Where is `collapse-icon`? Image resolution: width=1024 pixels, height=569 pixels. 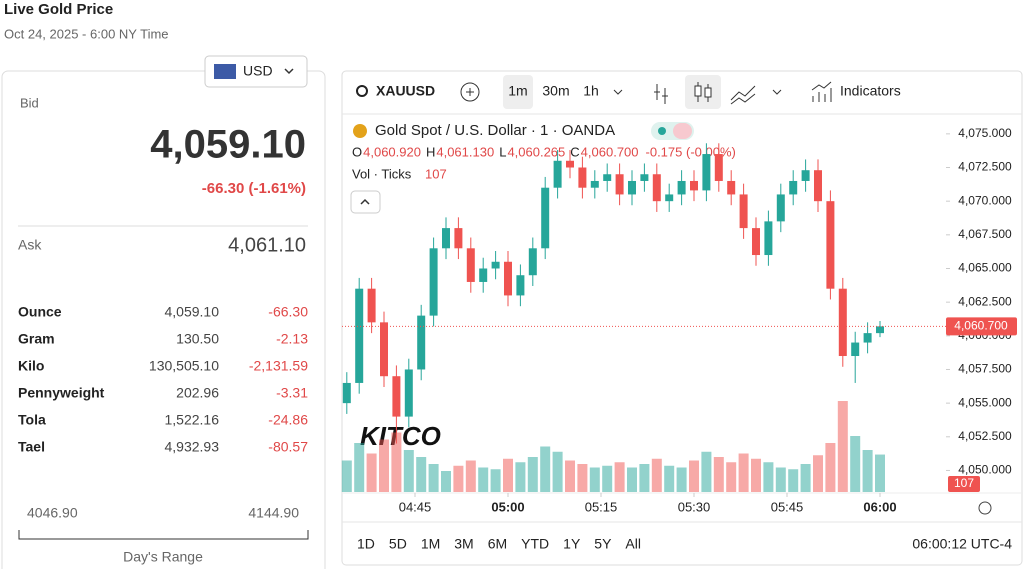
collapse-icon is located at coordinates (365, 201).